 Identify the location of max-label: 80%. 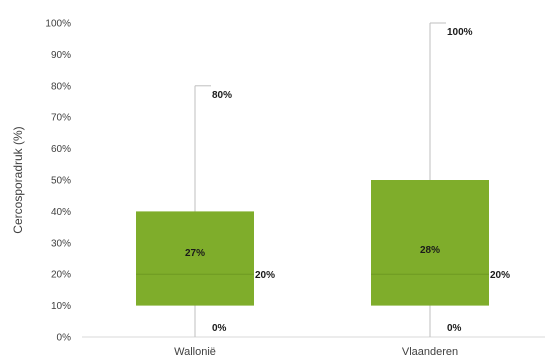
(222, 95).